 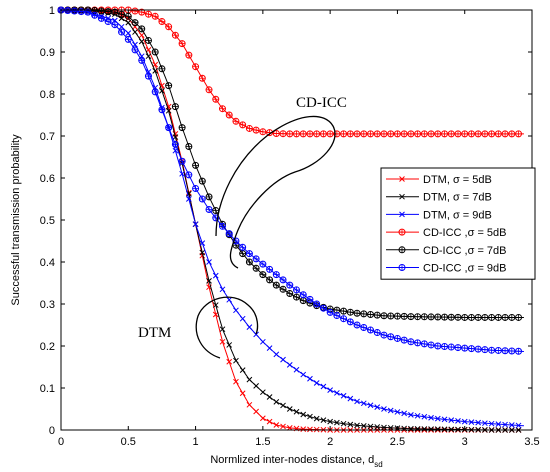 I want to click on legend-box, so click(x=458, y=223).